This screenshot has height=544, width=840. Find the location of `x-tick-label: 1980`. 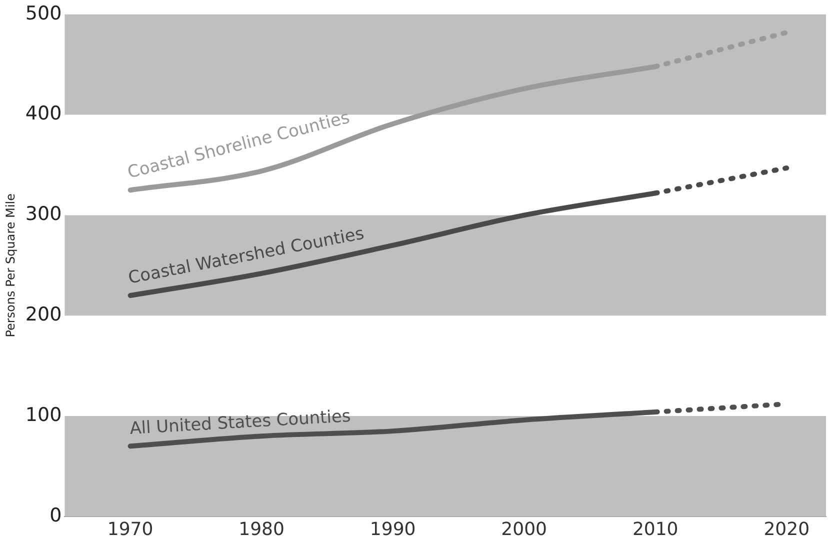

x-tick-label: 1980 is located at coordinates (261, 529).